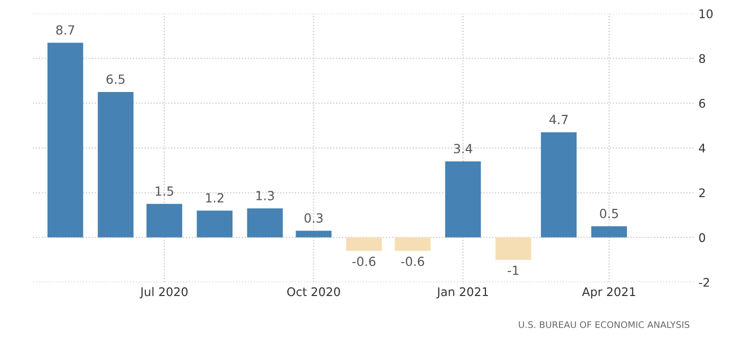 Image resolution: width=730 pixels, height=340 pixels. I want to click on y-tick-label: 8, so click(702, 59).